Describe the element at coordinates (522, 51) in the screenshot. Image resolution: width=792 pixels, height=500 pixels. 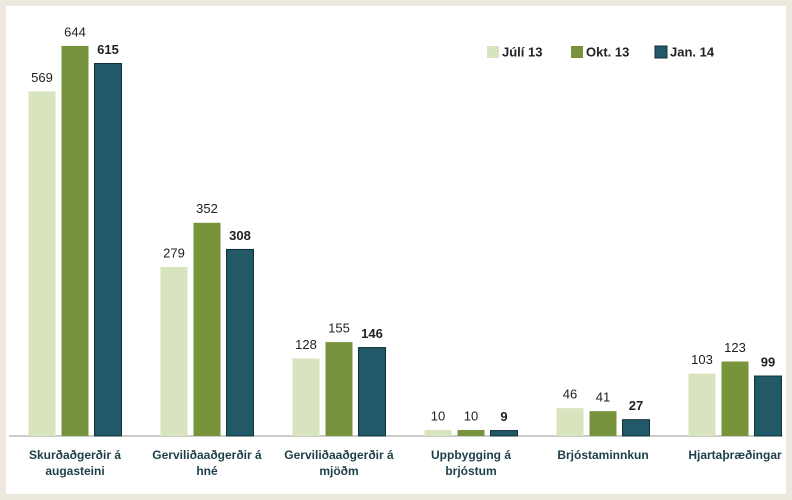
I see `legend-label: Júlí 13` at that location.